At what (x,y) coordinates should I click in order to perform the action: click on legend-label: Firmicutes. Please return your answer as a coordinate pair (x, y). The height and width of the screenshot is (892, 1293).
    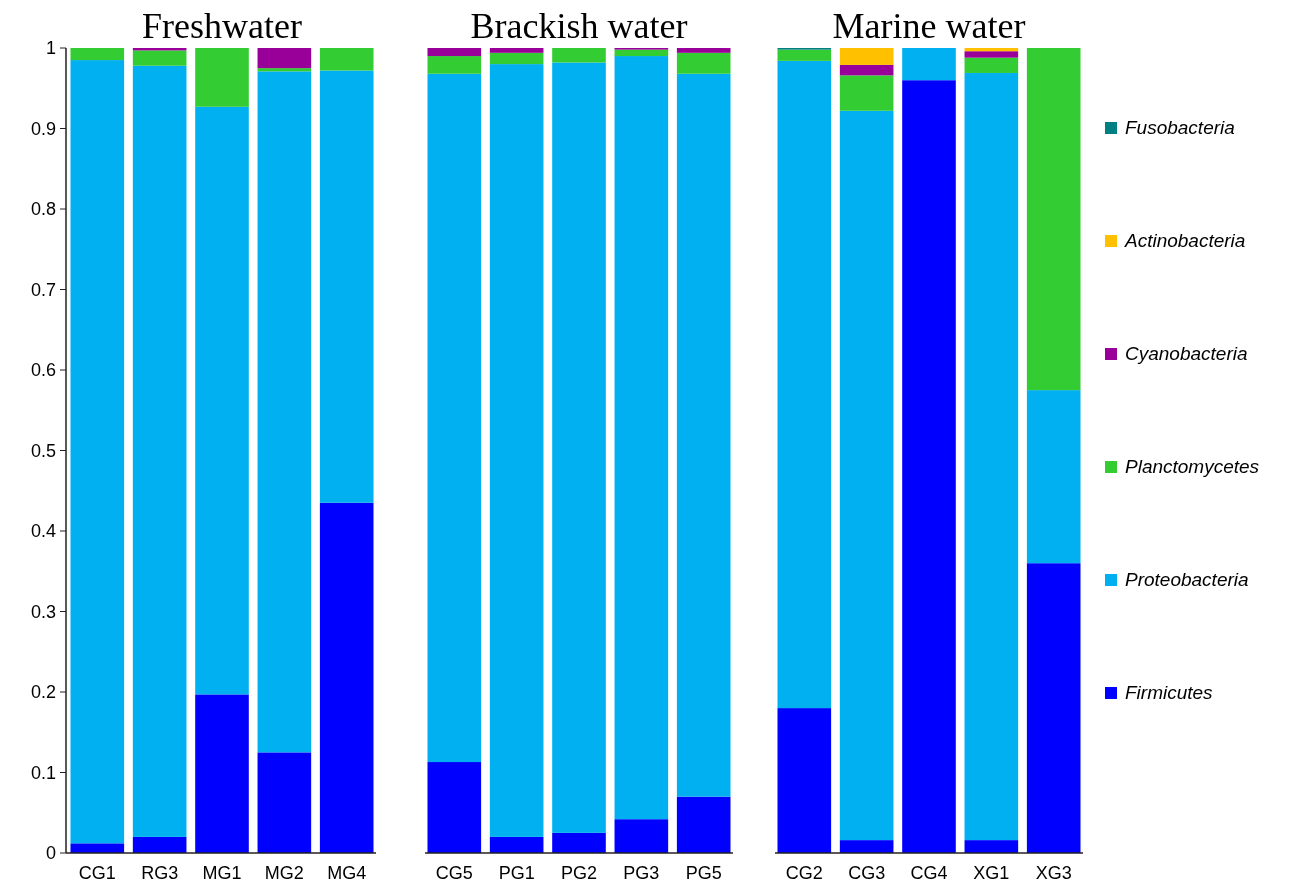
    Looking at the image, I should click on (1169, 692).